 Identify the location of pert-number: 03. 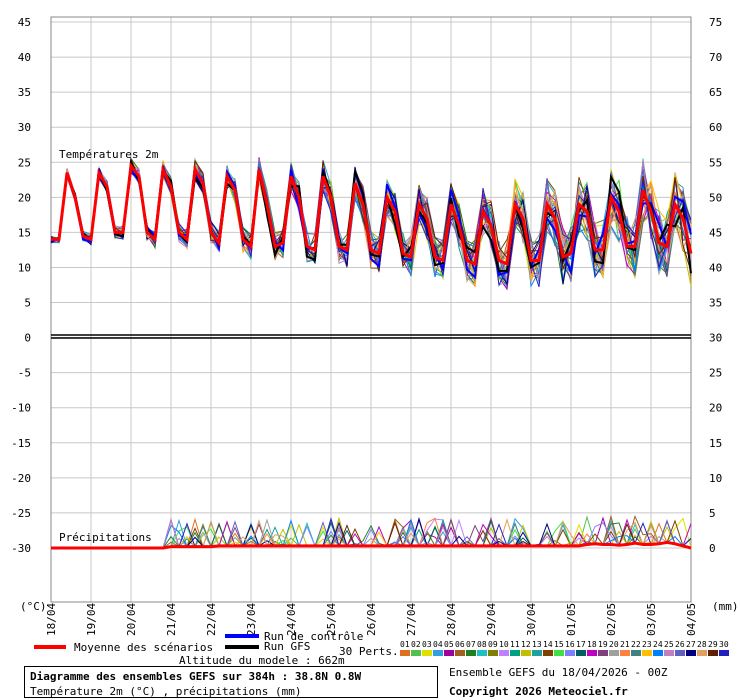
(427, 644).